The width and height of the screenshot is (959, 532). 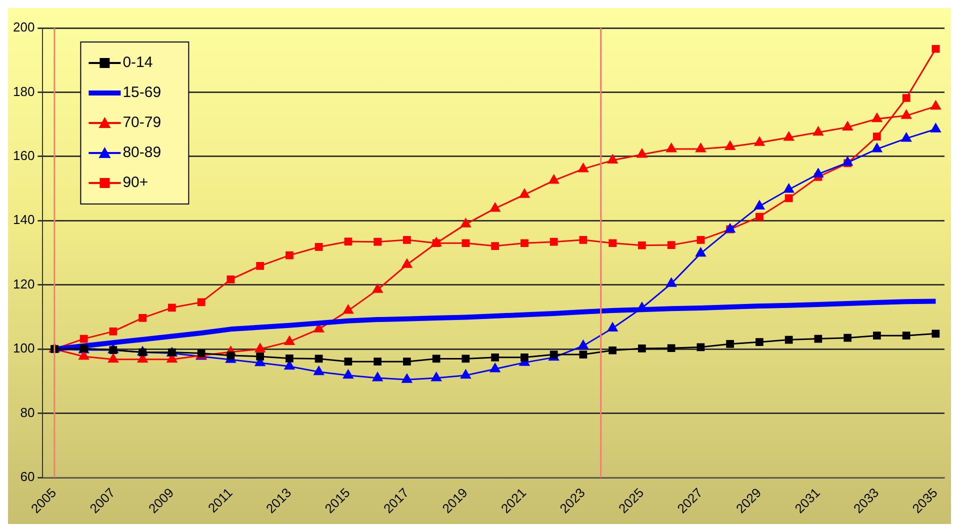 I want to click on legend-label: 0-14, so click(x=137, y=63).